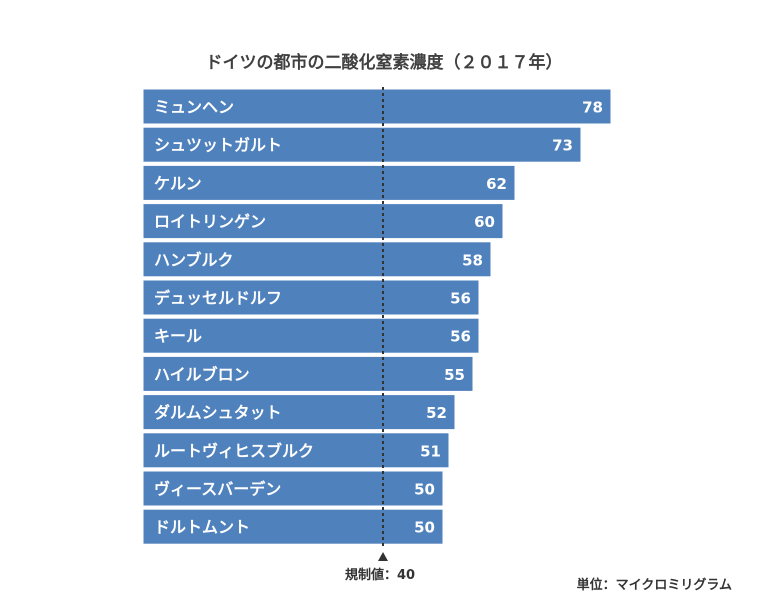 The height and width of the screenshot is (611, 768). Describe the element at coordinates (454, 375) in the screenshot. I see `data-label: 55` at that location.